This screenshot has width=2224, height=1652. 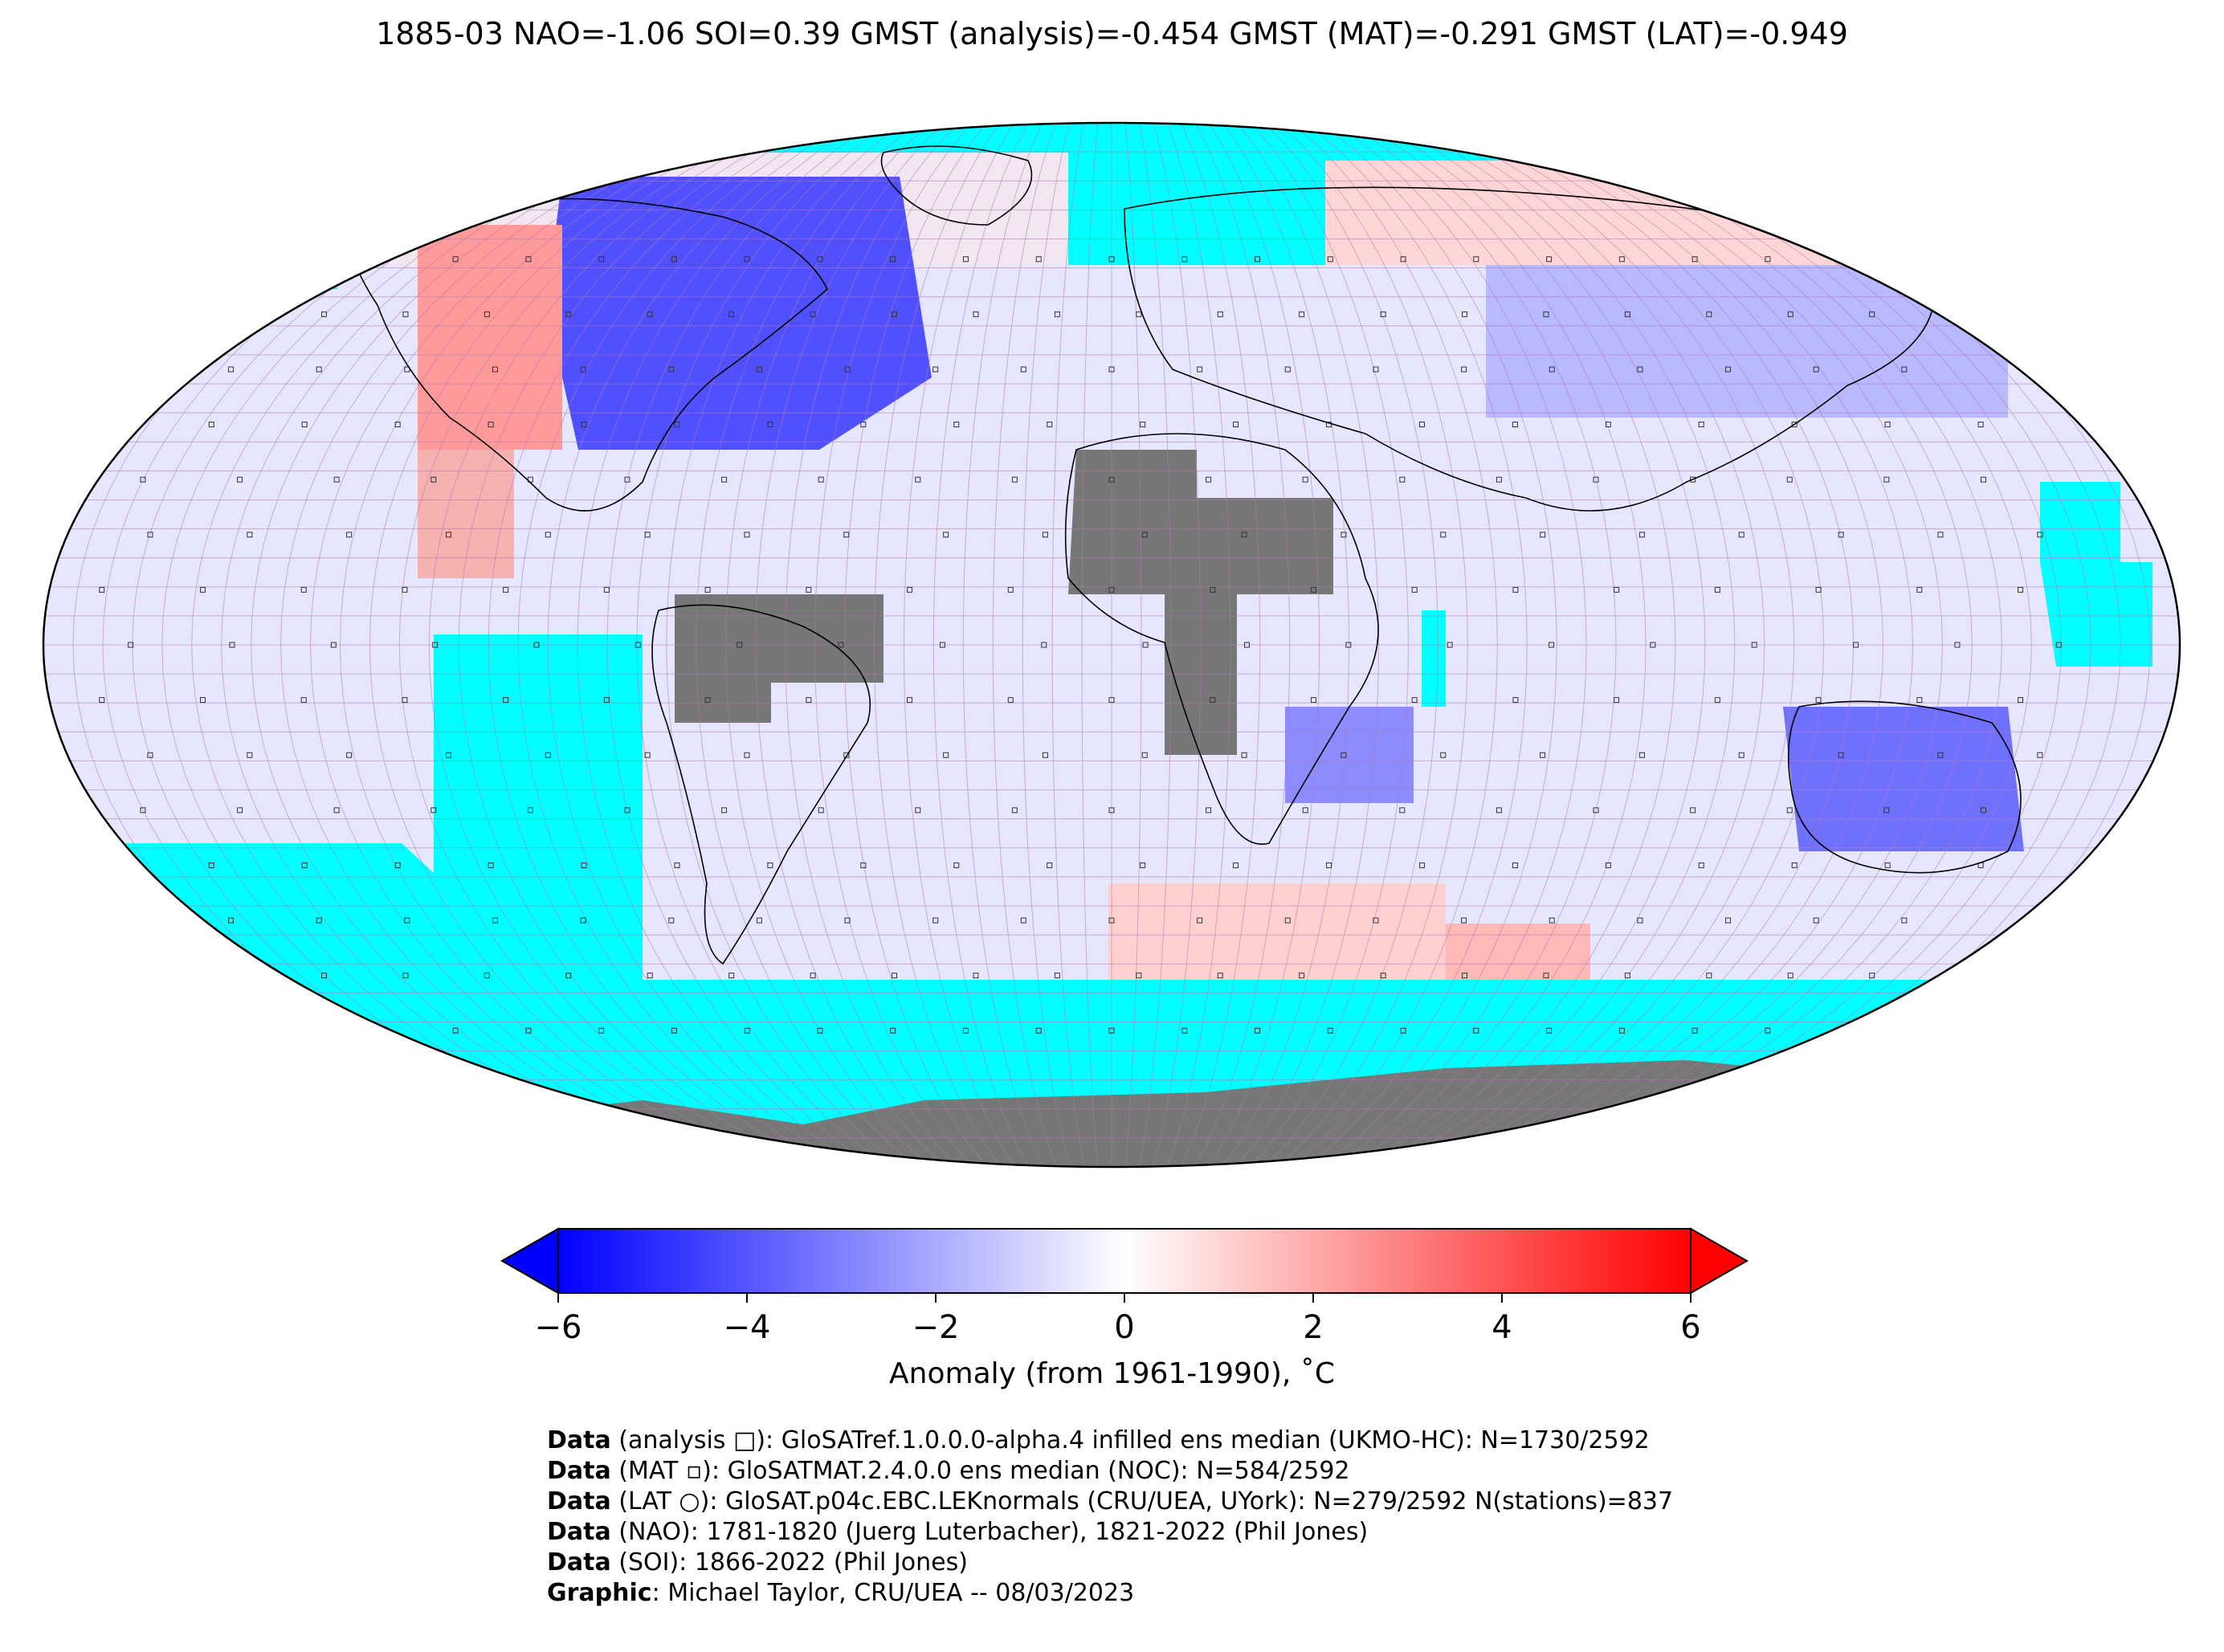 I want to click on continent-outline, so click(x=1221, y=639).